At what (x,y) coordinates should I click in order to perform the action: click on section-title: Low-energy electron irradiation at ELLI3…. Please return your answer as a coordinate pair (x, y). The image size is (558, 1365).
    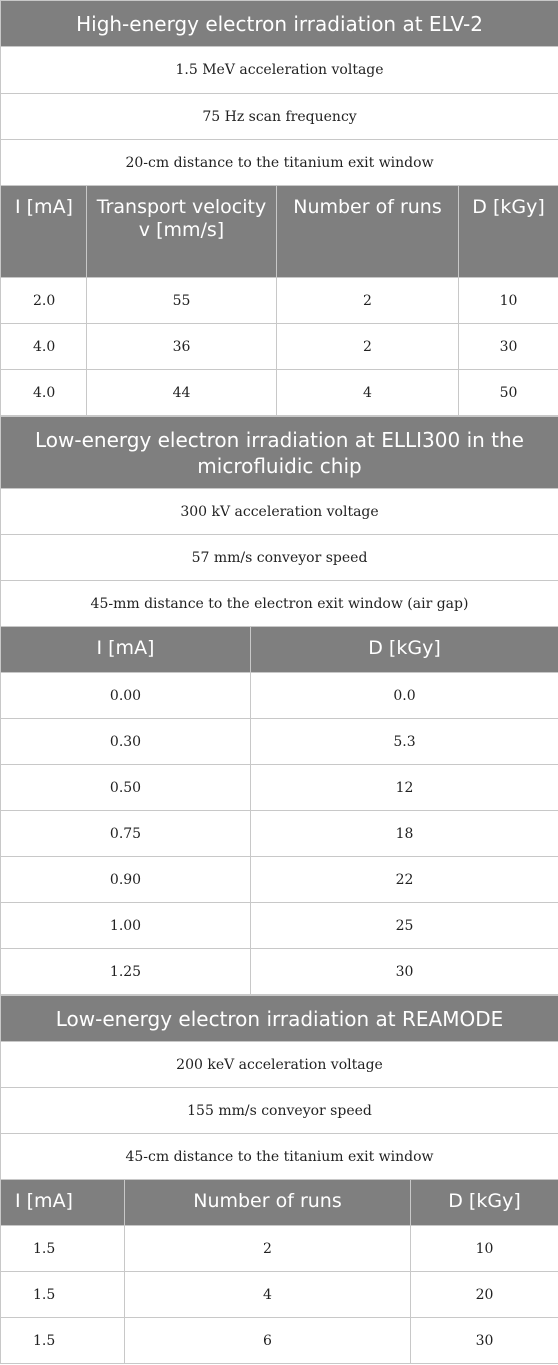
    Looking at the image, I should click on (279, 452).